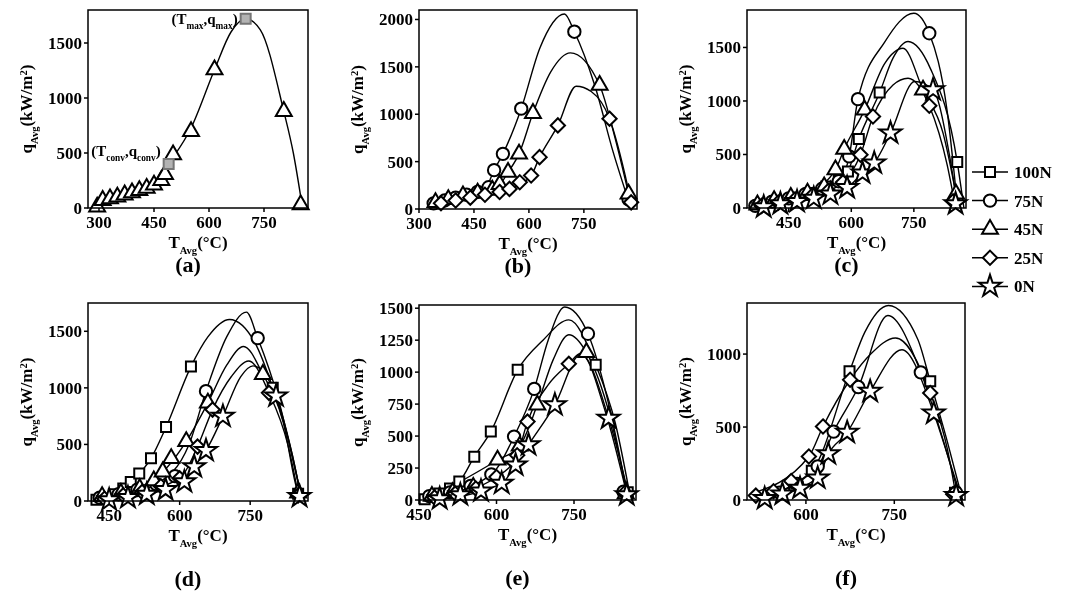 This screenshot has height=593, width=1078. Describe the element at coordinates (1029, 258) in the screenshot. I see `legend-label: 25N` at that location.